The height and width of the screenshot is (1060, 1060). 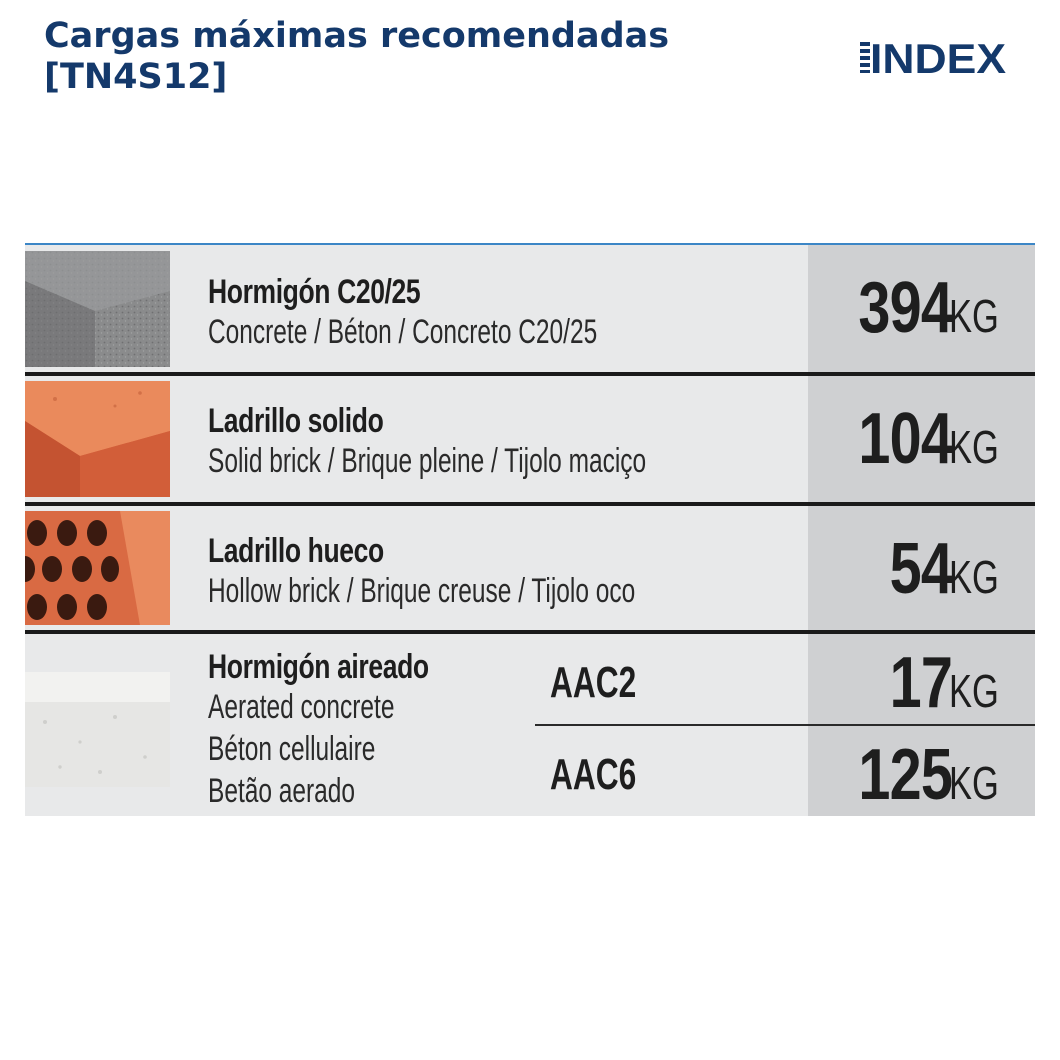 I want to click on page-title: Cargas máximas recomendadas [TN4S12], so click(x=424, y=57).